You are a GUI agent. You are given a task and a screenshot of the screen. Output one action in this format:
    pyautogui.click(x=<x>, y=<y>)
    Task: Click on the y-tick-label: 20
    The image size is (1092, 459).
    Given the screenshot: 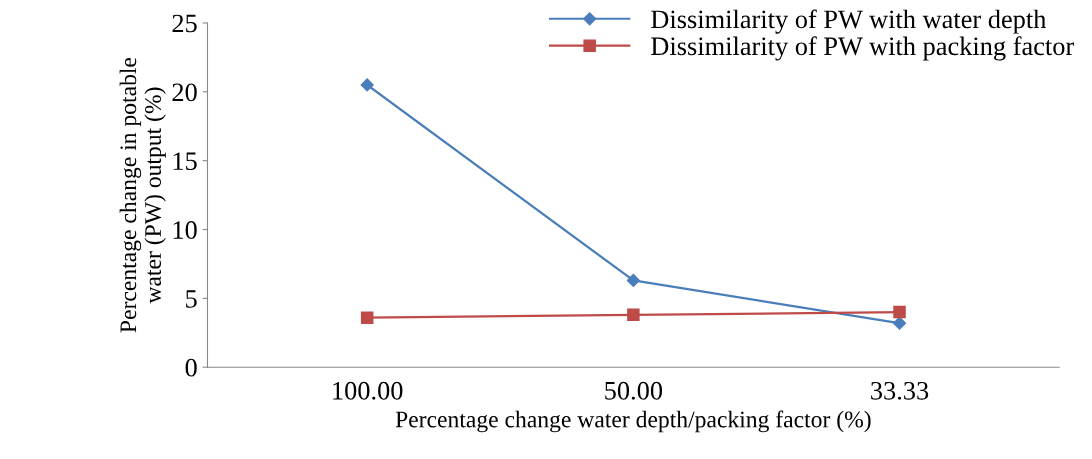 What is the action you would take?
    pyautogui.click(x=184, y=92)
    